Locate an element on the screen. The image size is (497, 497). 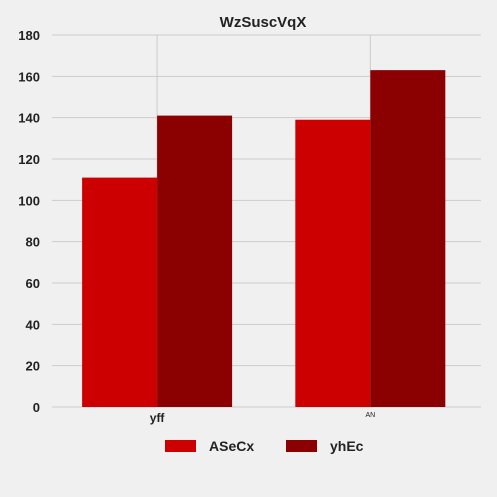
legend: ASeCx yhEc is located at coordinates (264, 446).